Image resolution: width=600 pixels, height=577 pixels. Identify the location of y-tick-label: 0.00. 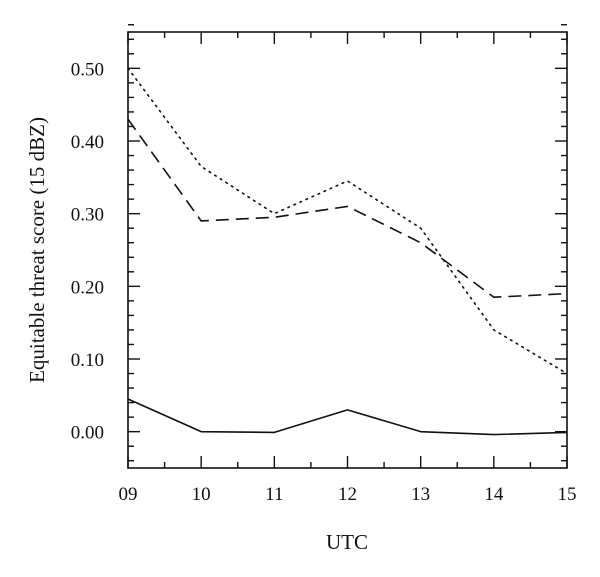
(87, 433).